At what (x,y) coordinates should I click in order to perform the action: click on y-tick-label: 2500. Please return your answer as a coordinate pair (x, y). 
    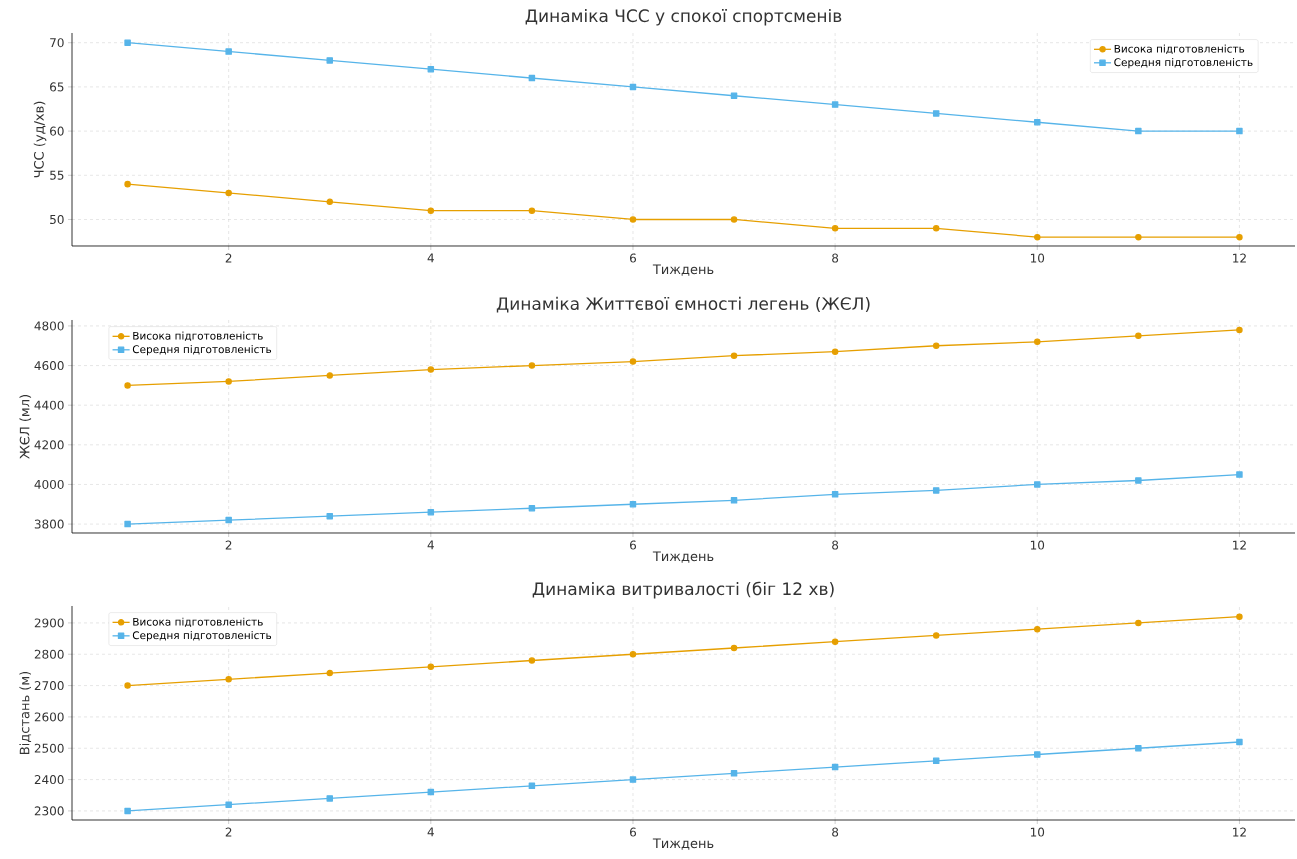
    Looking at the image, I should click on (49, 748).